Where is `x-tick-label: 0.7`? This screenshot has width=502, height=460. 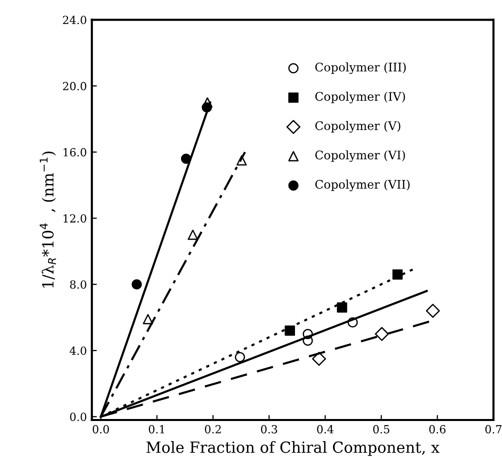
x-tick-label: 0.7 is located at coordinates (493, 429).